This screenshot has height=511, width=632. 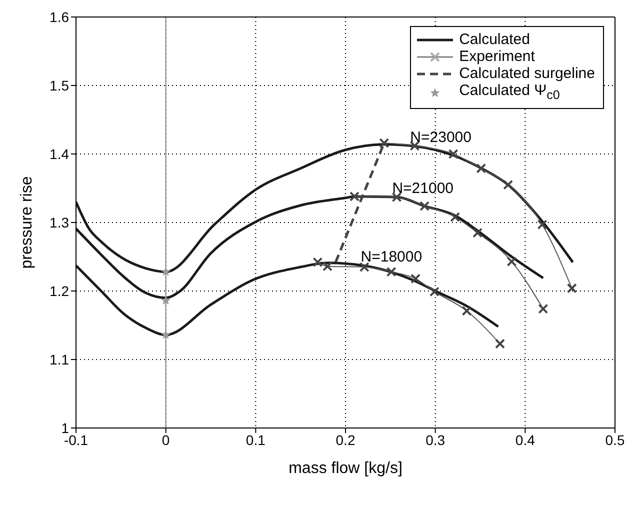 What do you see at coordinates (60, 359) in the screenshot?
I see `y-tick-label: 1.1` at bounding box center [60, 359].